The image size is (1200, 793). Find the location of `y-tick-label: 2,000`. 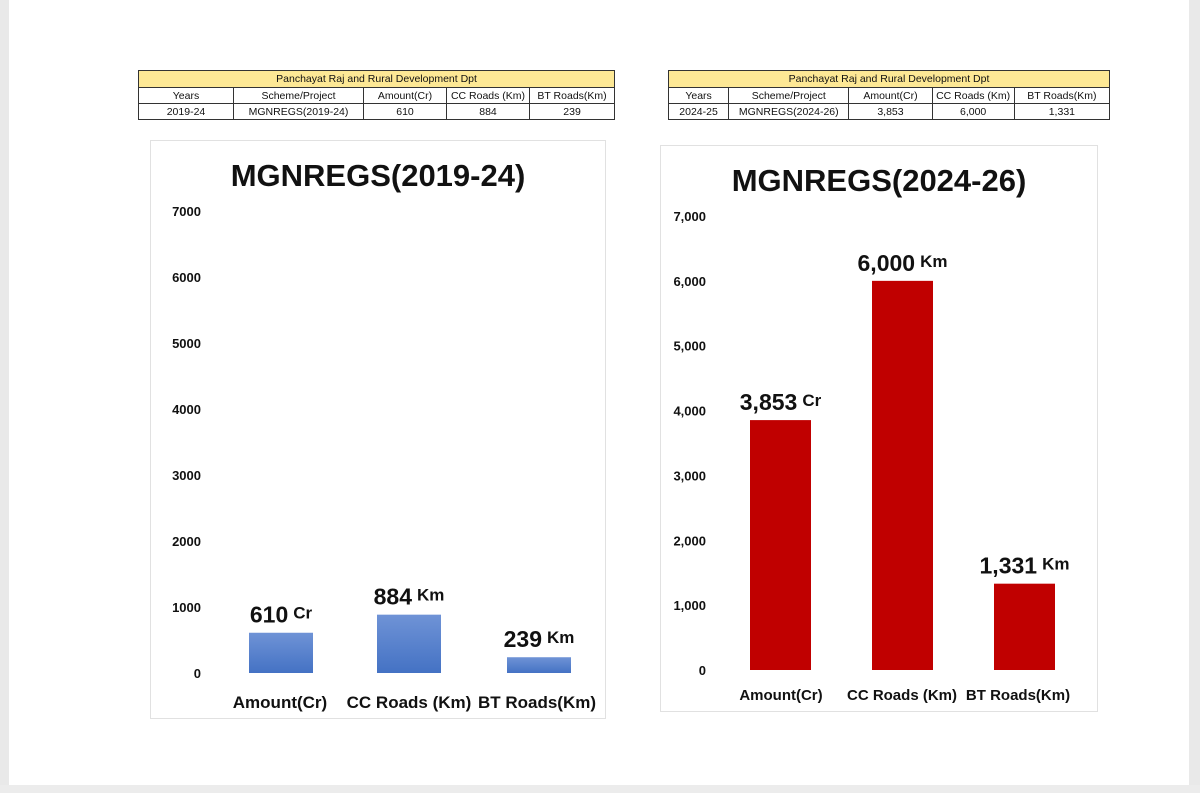

y-tick-label: 2,000 is located at coordinates (689, 540).